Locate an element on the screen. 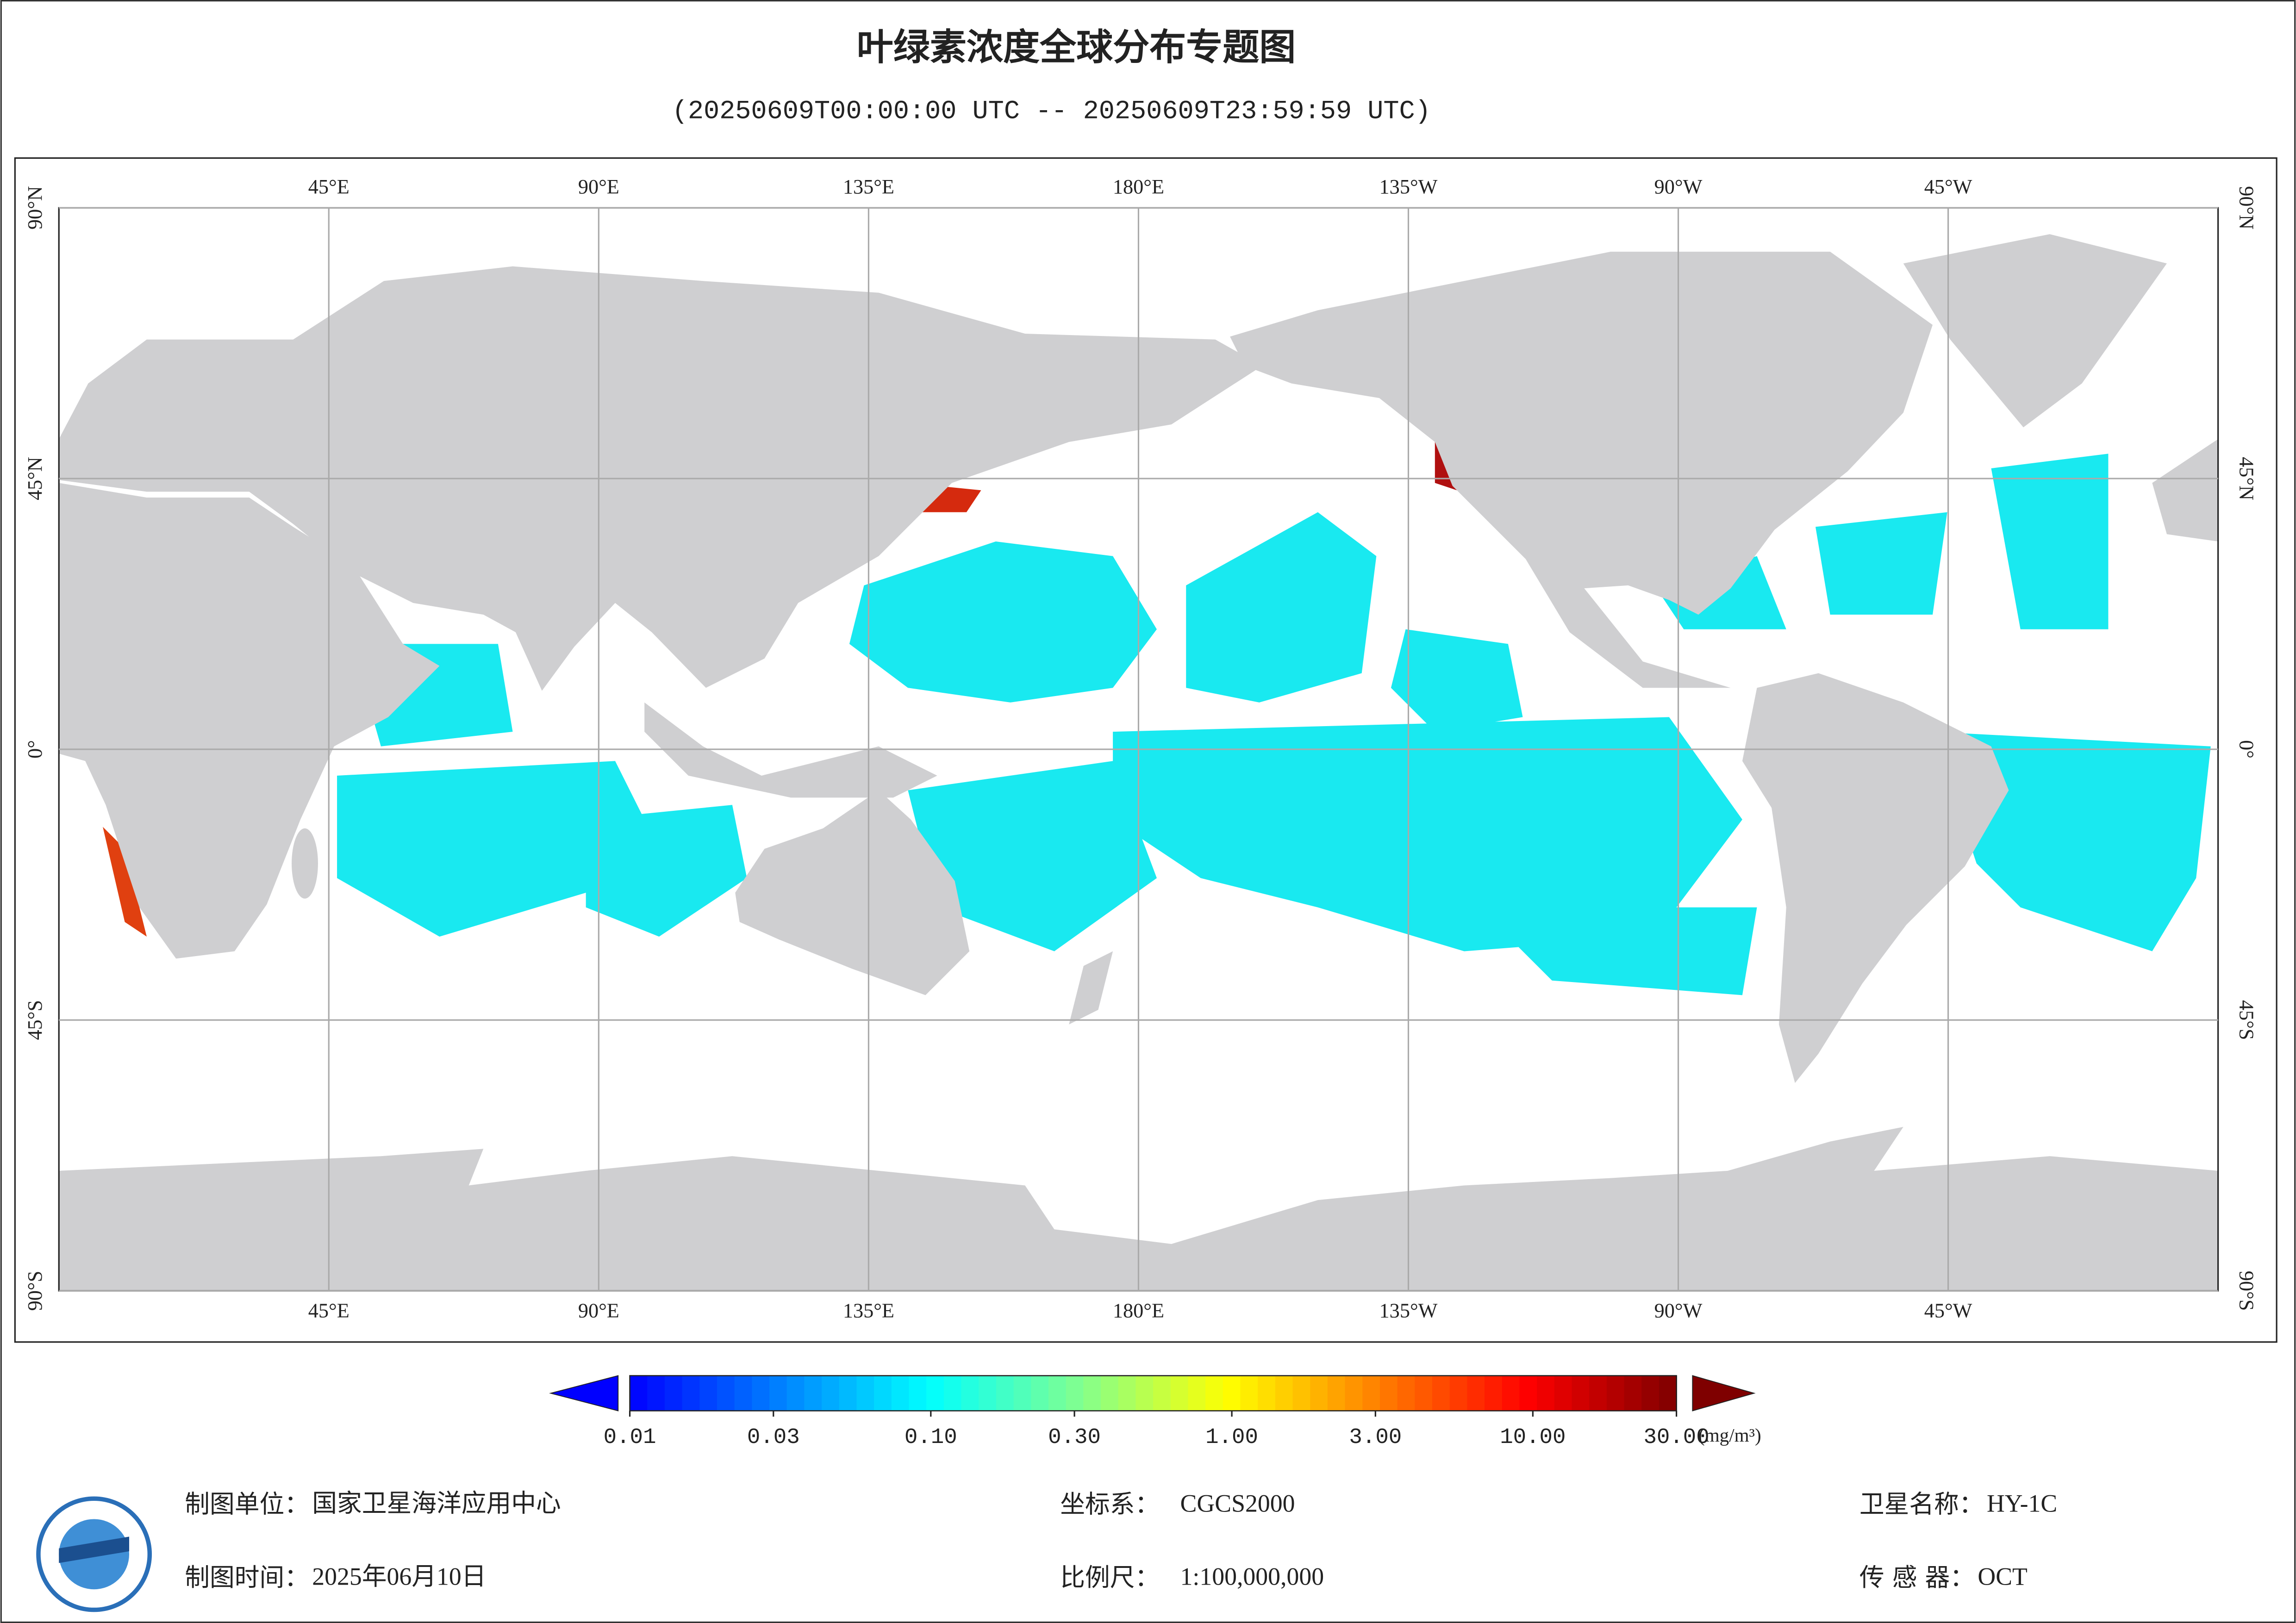 The width and height of the screenshot is (2296, 1623). colorbar-label: 3.00 is located at coordinates (1375, 1437).